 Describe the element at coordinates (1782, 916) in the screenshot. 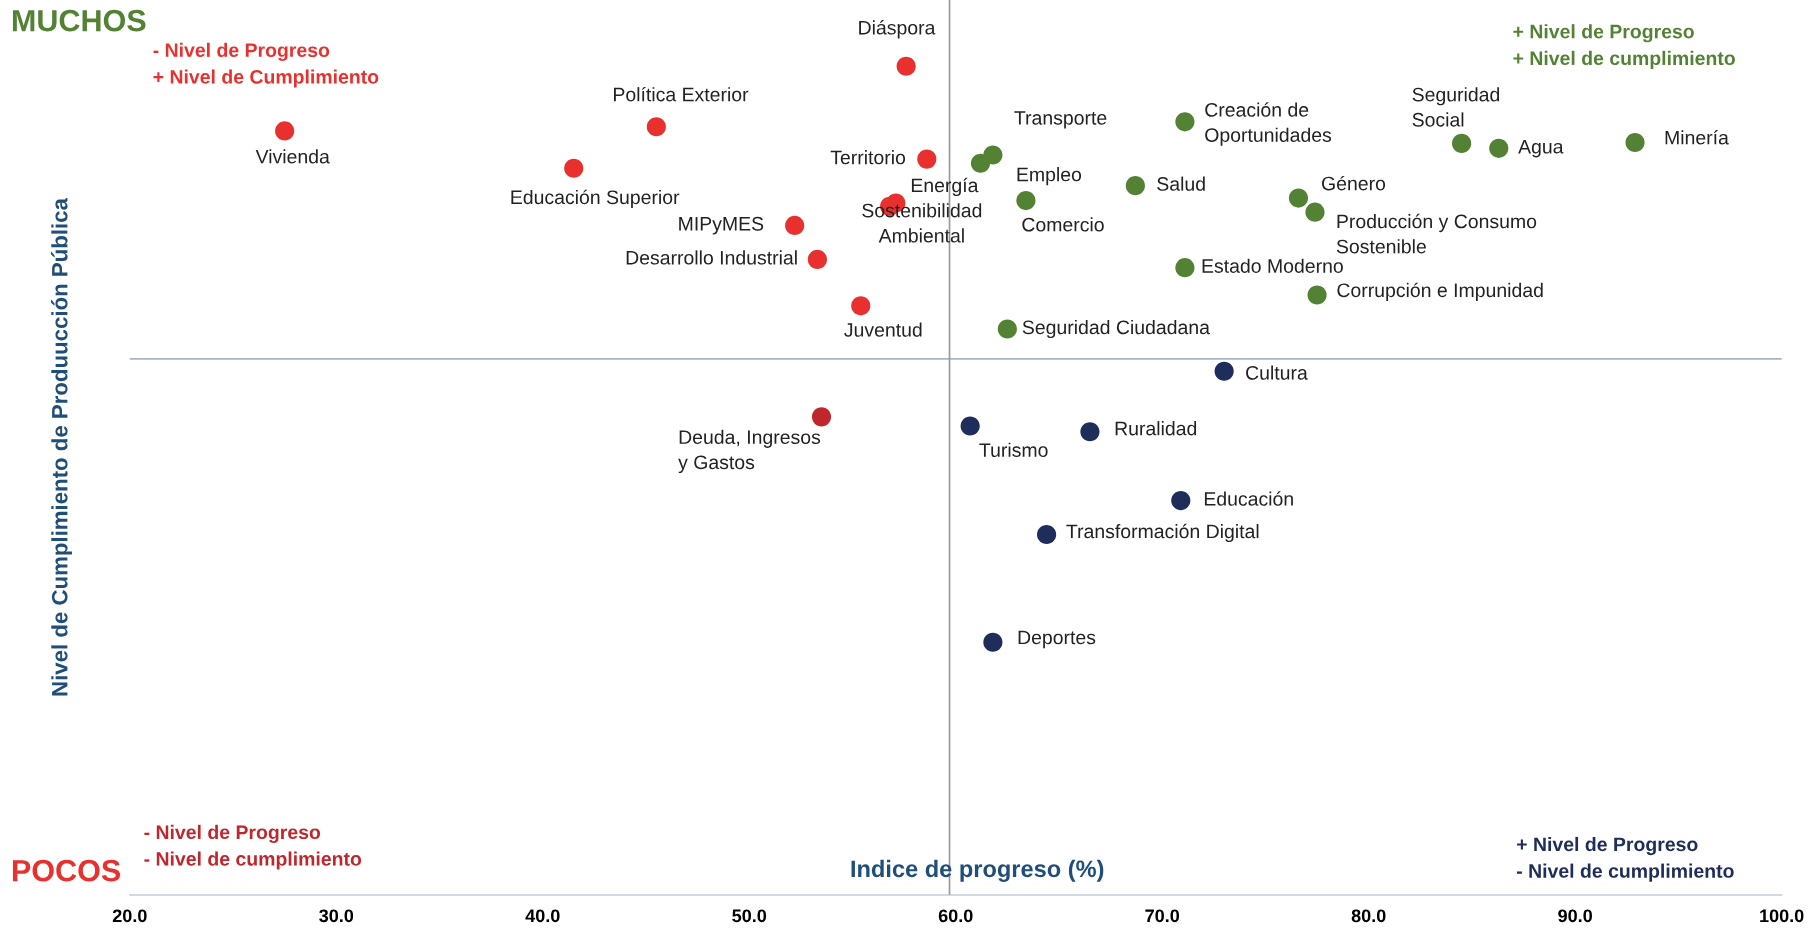

I see `x-tick-label: 100.0` at that location.